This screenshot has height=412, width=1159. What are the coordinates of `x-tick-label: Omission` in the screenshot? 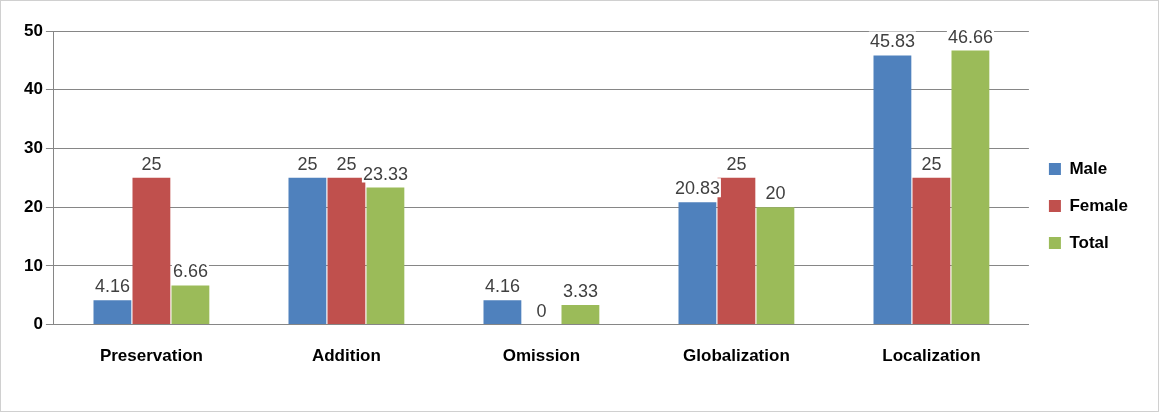 It's located at (541, 356).